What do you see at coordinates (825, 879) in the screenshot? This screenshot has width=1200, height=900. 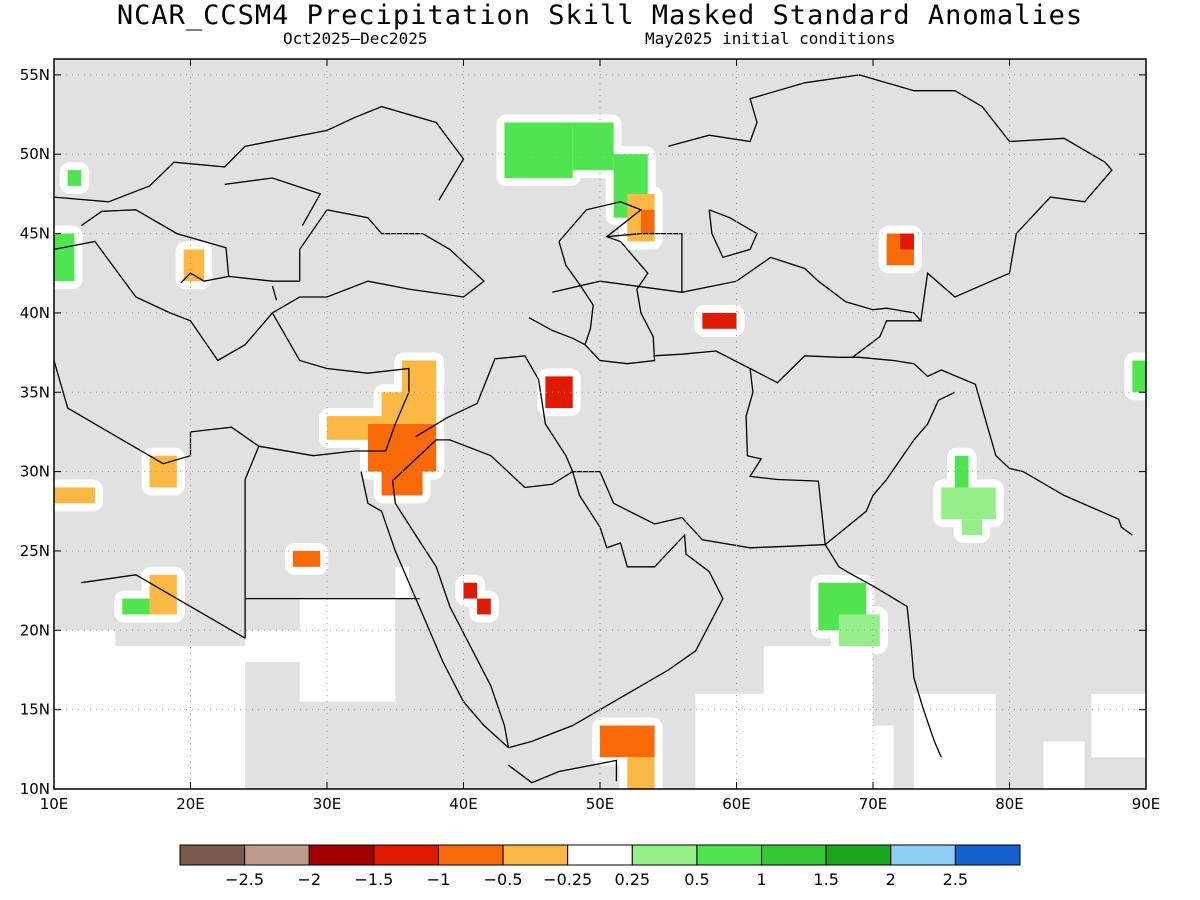 I see `colorbar-label: 1.5` at bounding box center [825, 879].